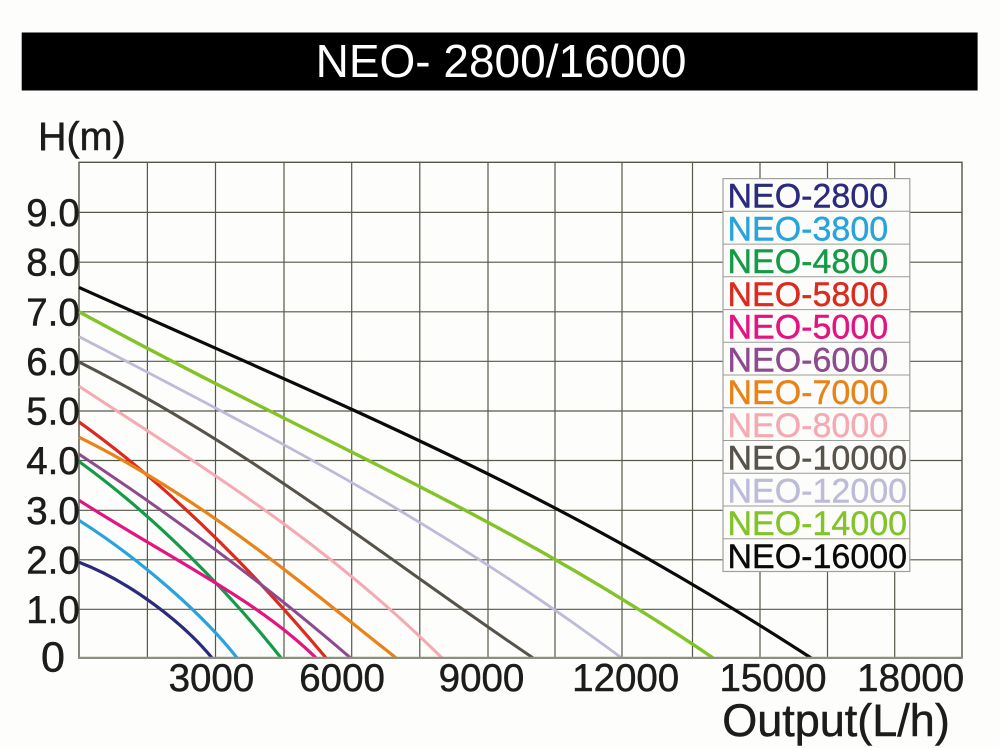  Describe the element at coordinates (808, 229) in the screenshot. I see `svg-text: NEO-3800` at that location.